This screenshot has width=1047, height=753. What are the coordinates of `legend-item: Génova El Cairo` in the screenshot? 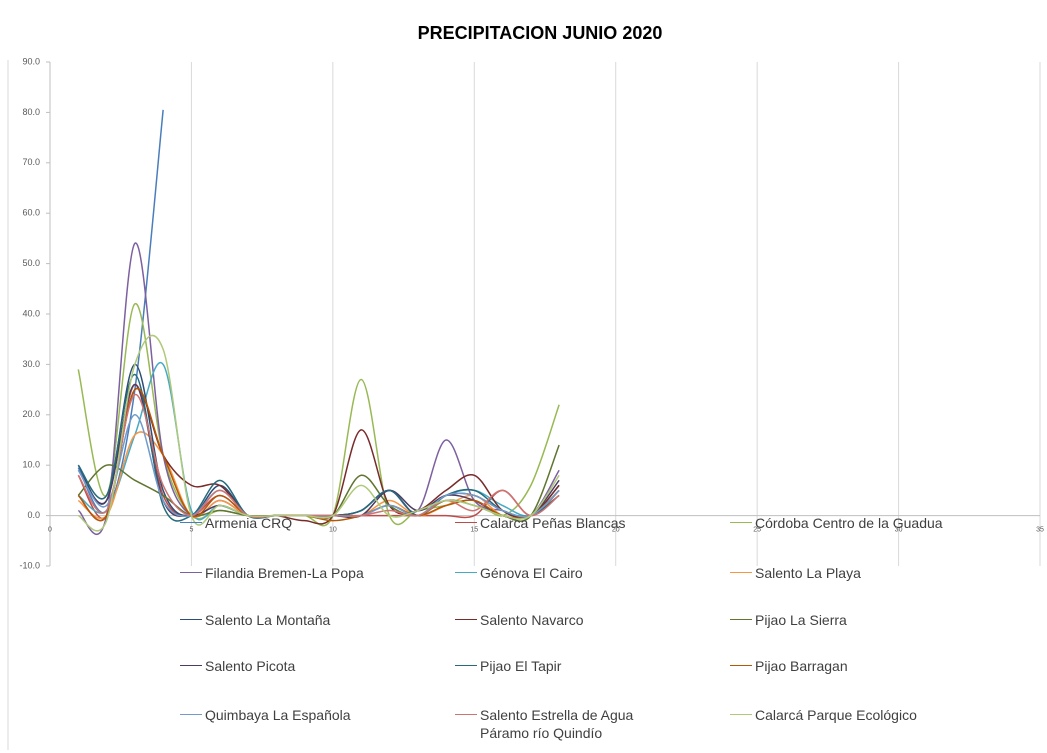 It's located at (580, 573).